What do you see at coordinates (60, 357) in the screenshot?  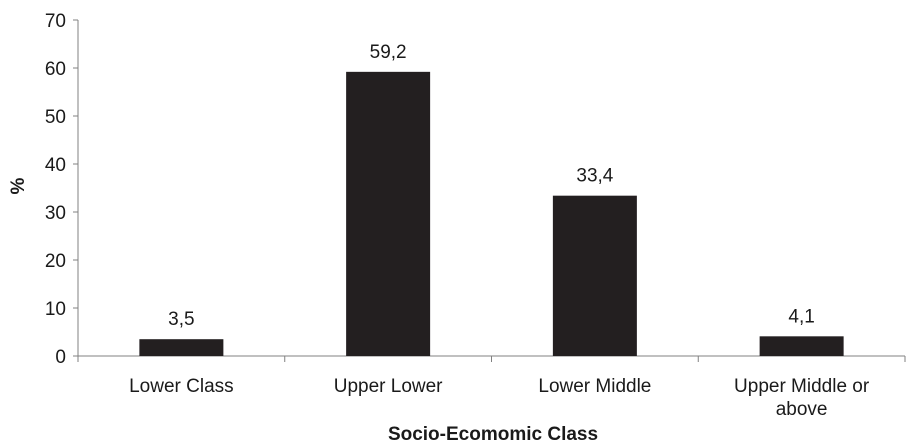 I see `y-tick-label: 0` at bounding box center [60, 357].